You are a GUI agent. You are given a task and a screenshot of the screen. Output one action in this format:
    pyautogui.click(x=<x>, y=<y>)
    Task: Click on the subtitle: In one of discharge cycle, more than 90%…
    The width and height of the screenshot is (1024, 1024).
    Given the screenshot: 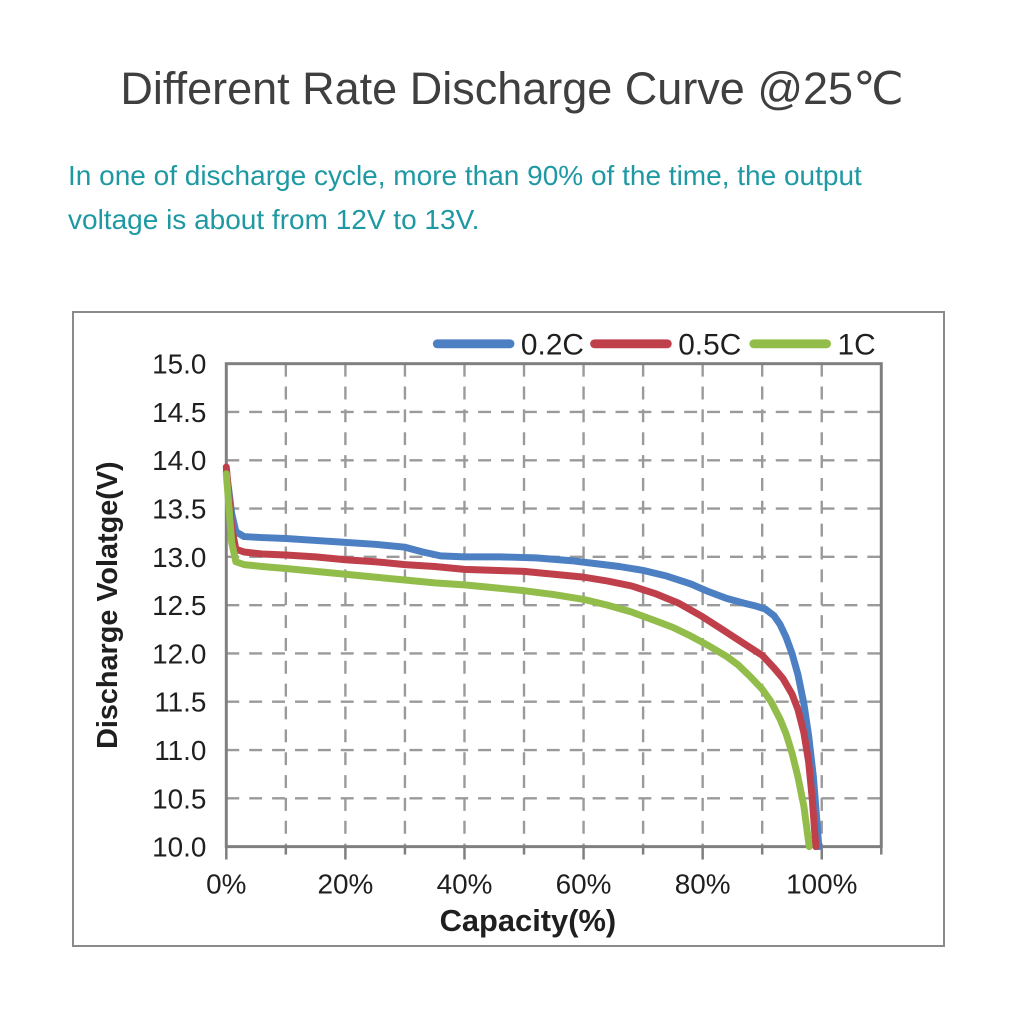 What is the action you would take?
    pyautogui.click(x=518, y=198)
    